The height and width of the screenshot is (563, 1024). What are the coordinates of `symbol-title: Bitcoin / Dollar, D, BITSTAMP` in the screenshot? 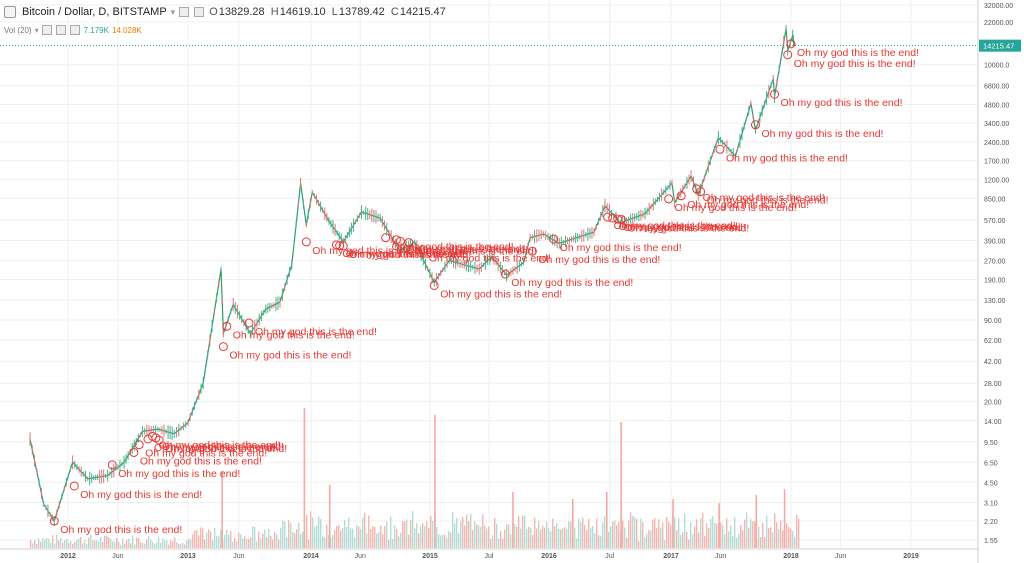 It's located at (94, 12).